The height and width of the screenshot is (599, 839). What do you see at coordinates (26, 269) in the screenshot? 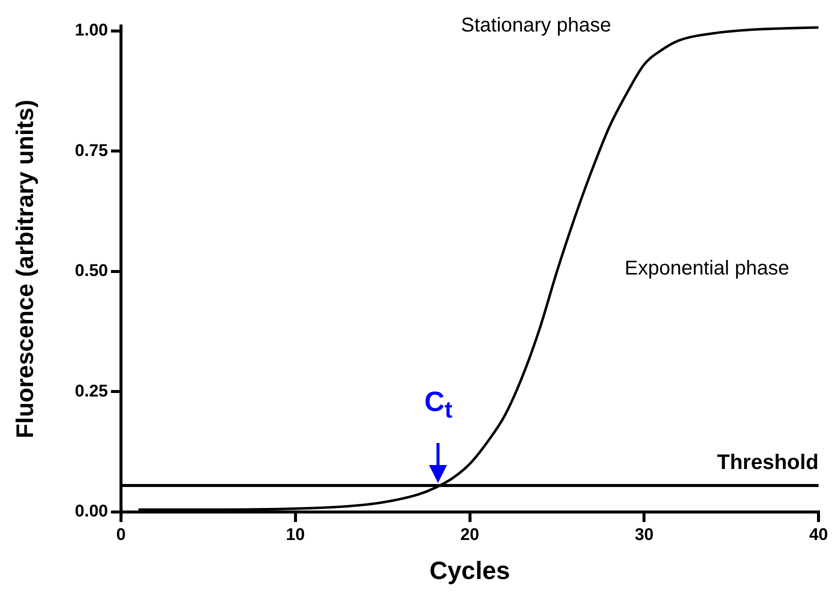
I see `y-axis-title: Fluorescence (arbitrary units)` at bounding box center [26, 269].